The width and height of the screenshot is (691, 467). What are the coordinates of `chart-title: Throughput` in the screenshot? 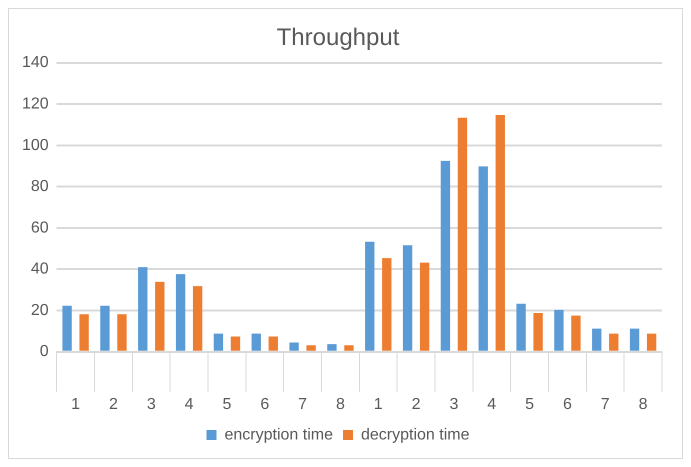 It's located at (338, 38).